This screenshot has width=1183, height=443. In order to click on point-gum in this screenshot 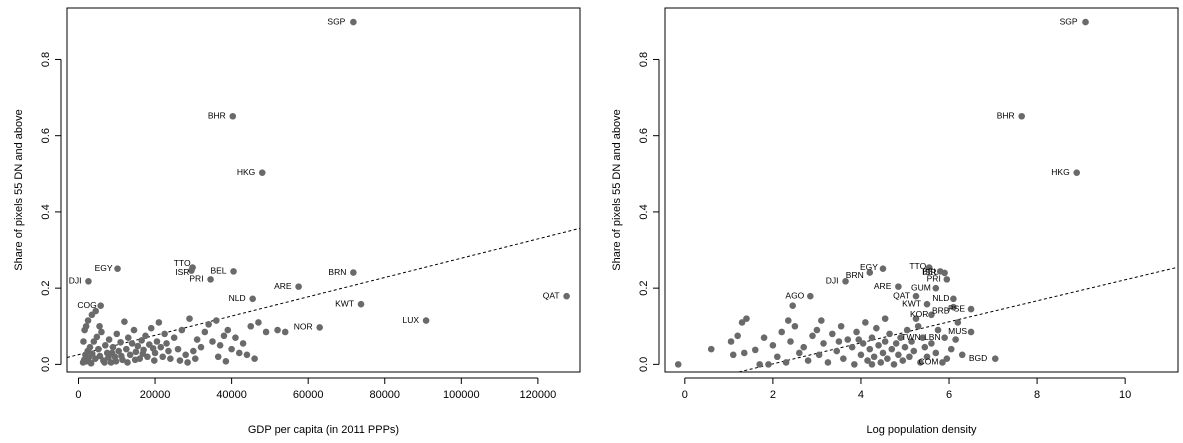, I will do `click(936, 288)`.